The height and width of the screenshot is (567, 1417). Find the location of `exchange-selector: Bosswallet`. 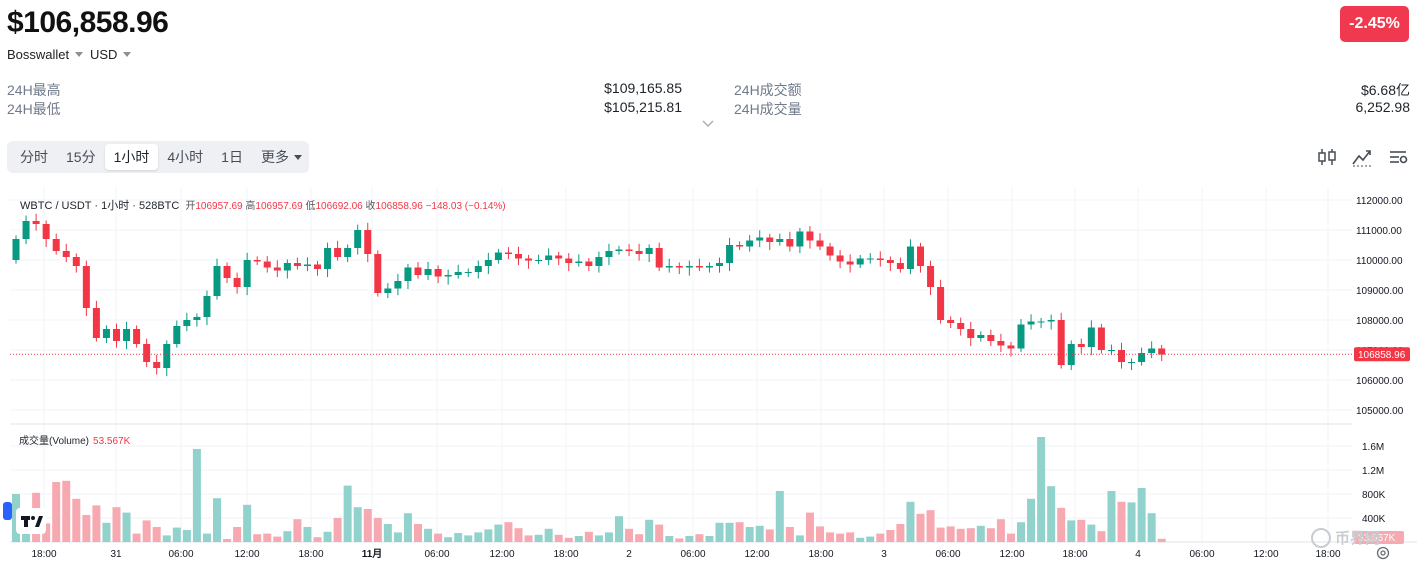

exchange-selector: Bosswallet is located at coordinates (45, 54).